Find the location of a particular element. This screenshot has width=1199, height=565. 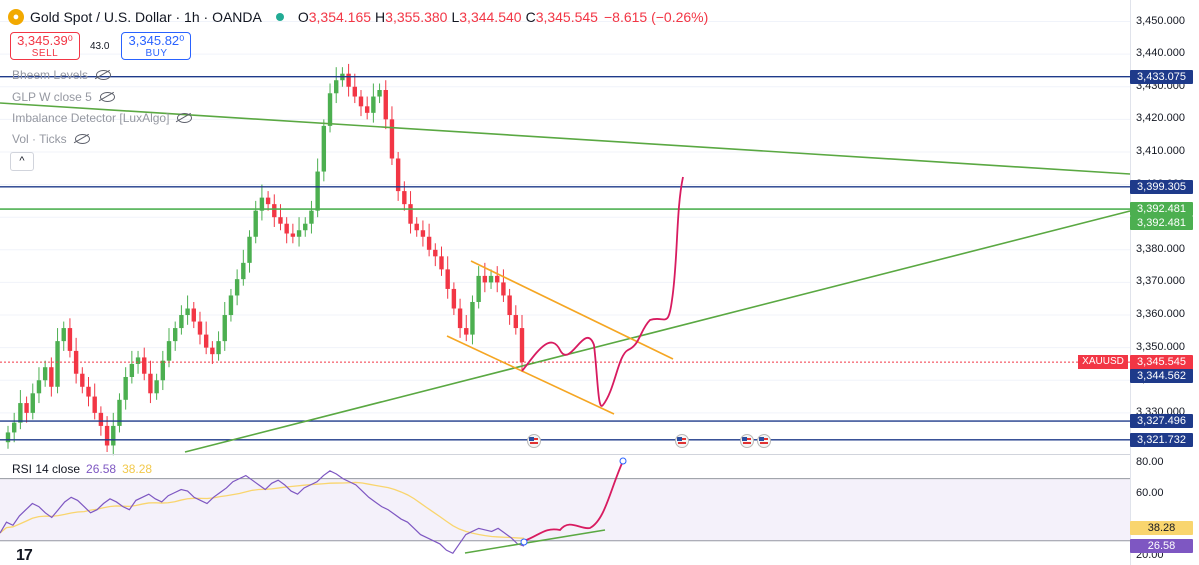

change-value: −8.615 (−0.26%) is located at coordinates (656, 17).